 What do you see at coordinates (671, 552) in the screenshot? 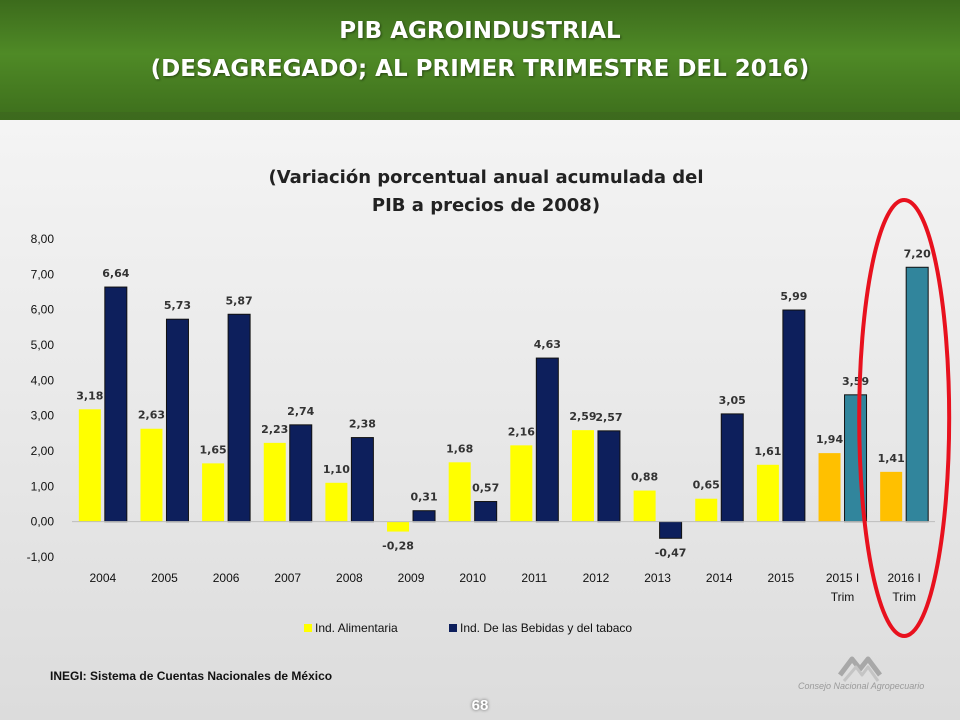
I see `data-label: -0,47` at bounding box center [671, 552].